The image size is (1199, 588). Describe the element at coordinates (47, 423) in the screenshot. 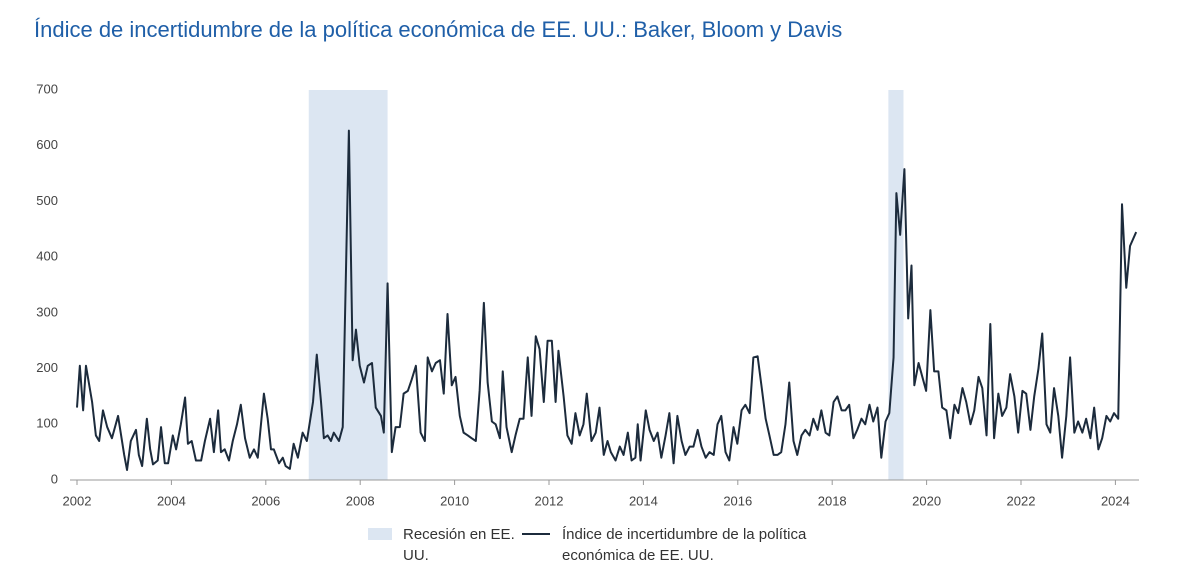

I see `y-tick-label: 100` at that location.